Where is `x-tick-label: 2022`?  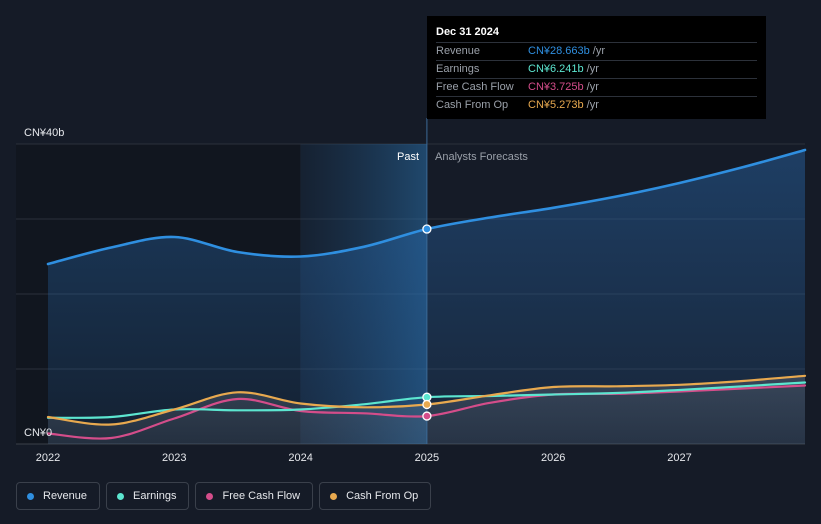
x-tick-label: 2022 is located at coordinates (48, 458).